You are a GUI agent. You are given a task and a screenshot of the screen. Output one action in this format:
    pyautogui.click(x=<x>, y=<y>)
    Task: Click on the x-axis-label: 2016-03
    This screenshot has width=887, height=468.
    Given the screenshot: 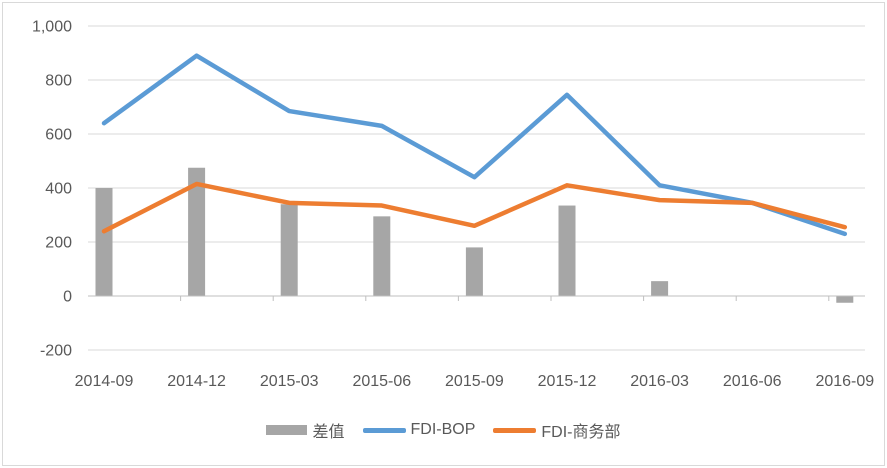 What is the action you would take?
    pyautogui.click(x=659, y=381)
    